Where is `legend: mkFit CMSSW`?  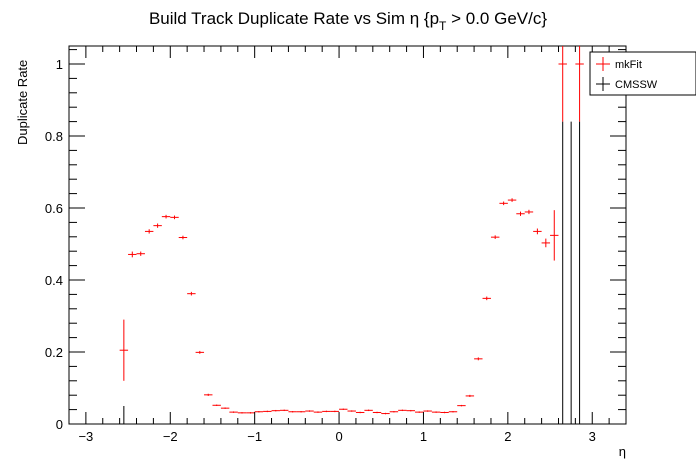 legend: mkFit CMSSW is located at coordinates (642, 73).